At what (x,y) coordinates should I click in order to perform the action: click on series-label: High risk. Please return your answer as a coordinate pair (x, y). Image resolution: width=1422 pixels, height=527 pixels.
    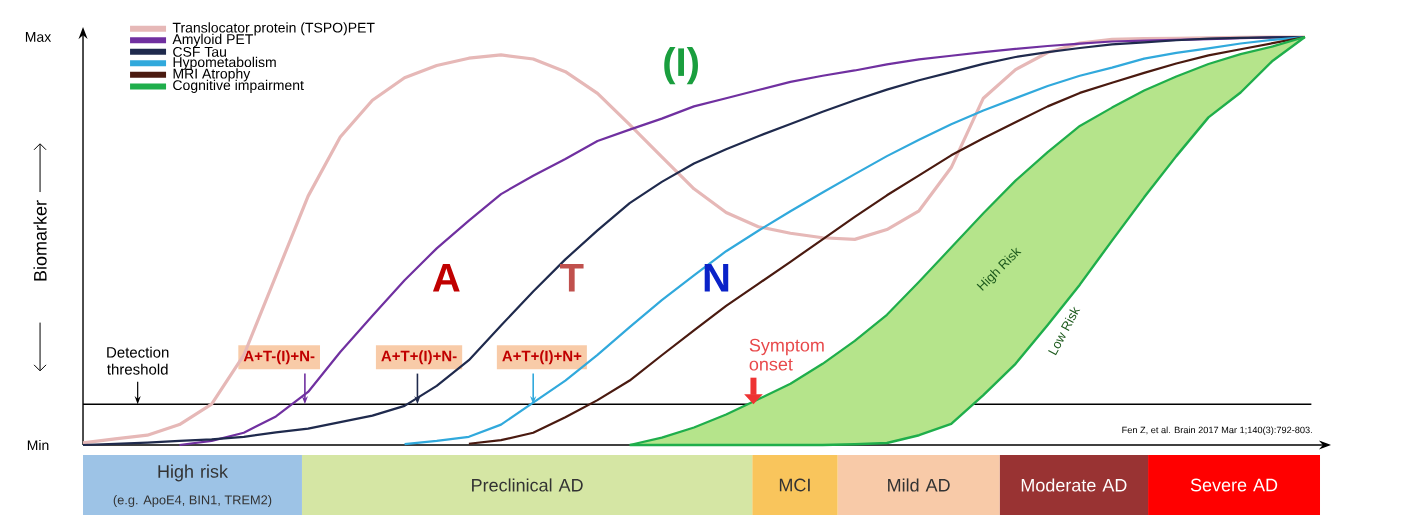
    Looking at the image, I should click on (193, 473).